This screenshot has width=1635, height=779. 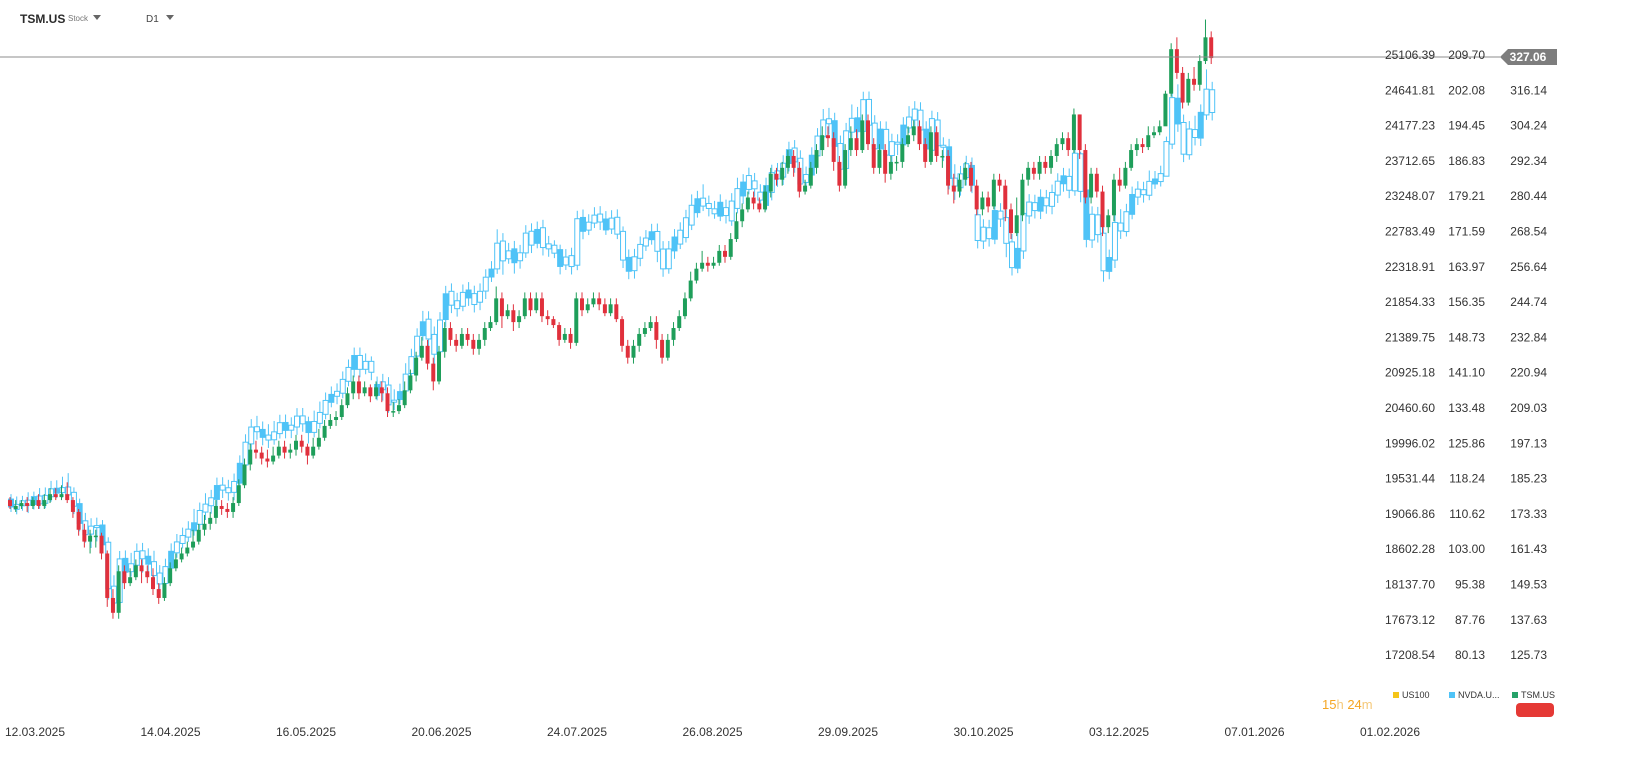 I want to click on nvda-tick-label: 141.10, so click(x=1466, y=373).